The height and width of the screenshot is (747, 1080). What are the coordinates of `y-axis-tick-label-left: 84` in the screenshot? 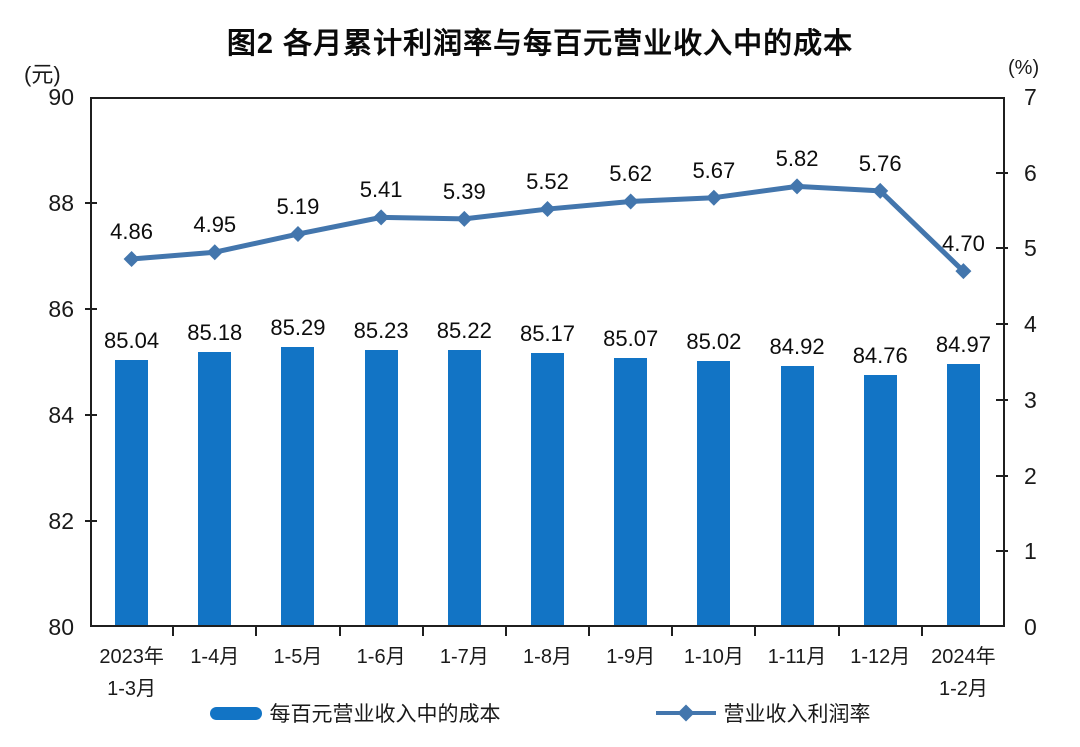 It's located at (61, 415).